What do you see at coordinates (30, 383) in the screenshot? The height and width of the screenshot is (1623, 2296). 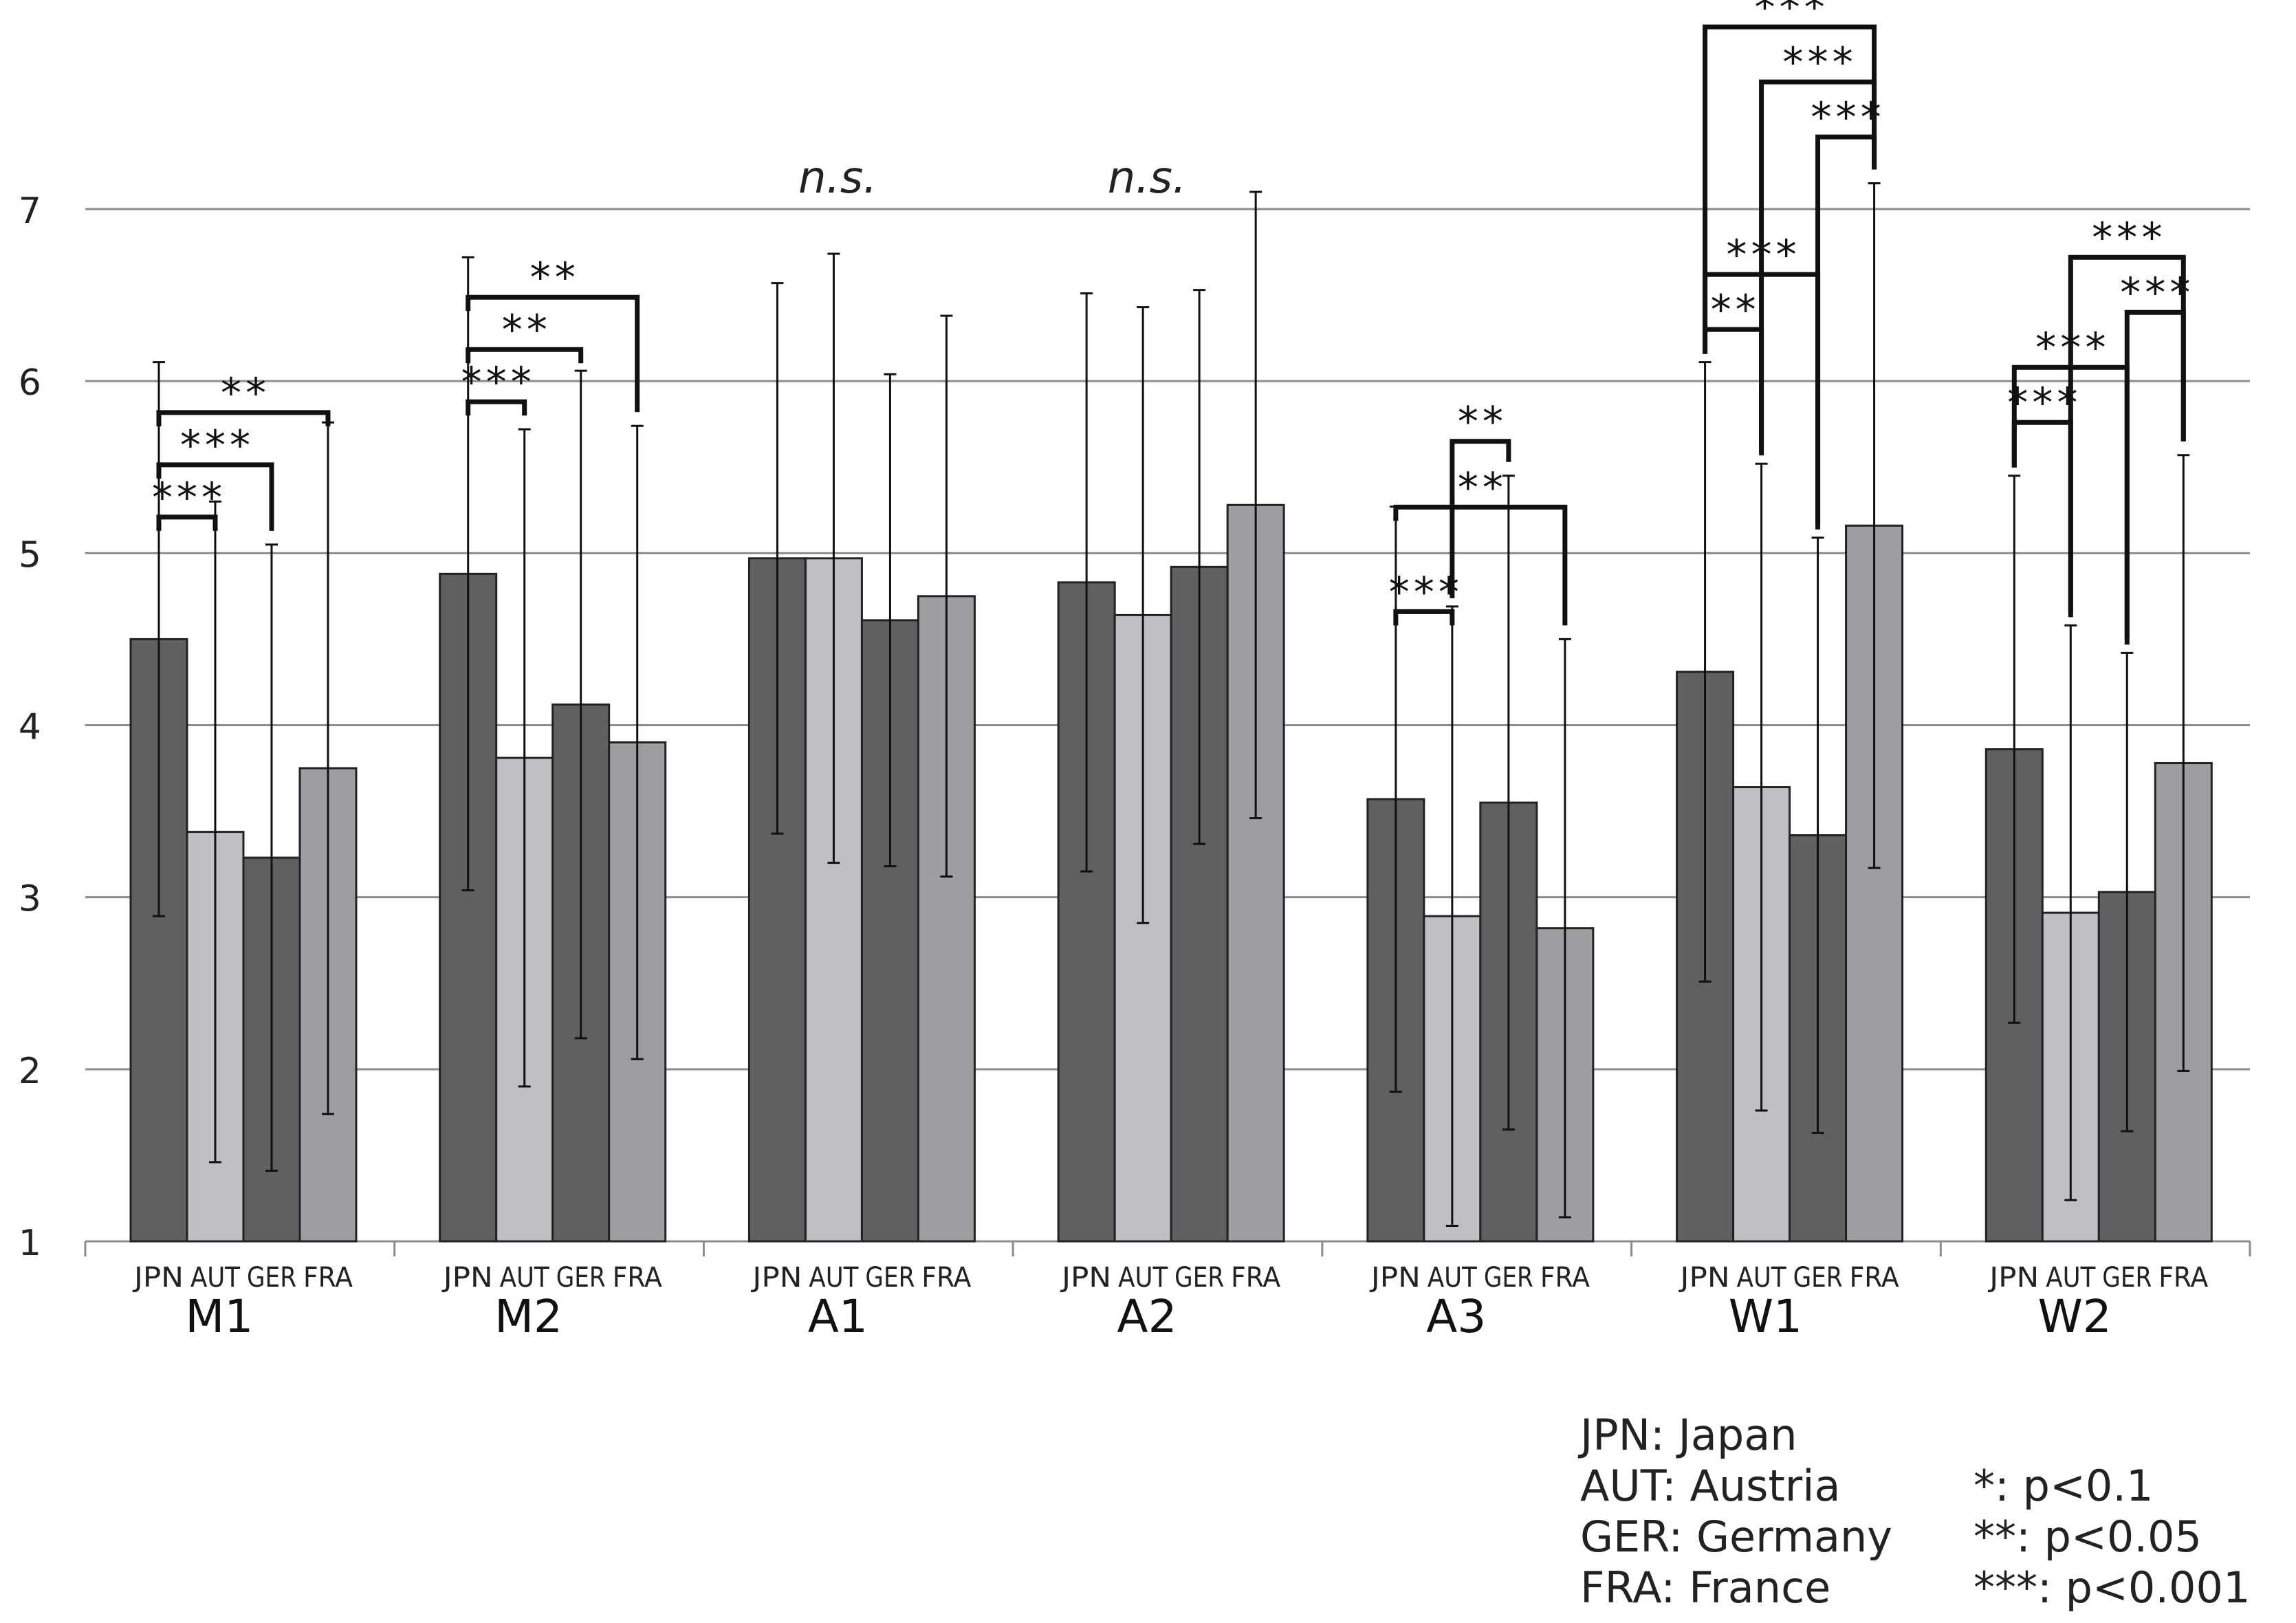 I see `y-tick-label-6: 6` at bounding box center [30, 383].